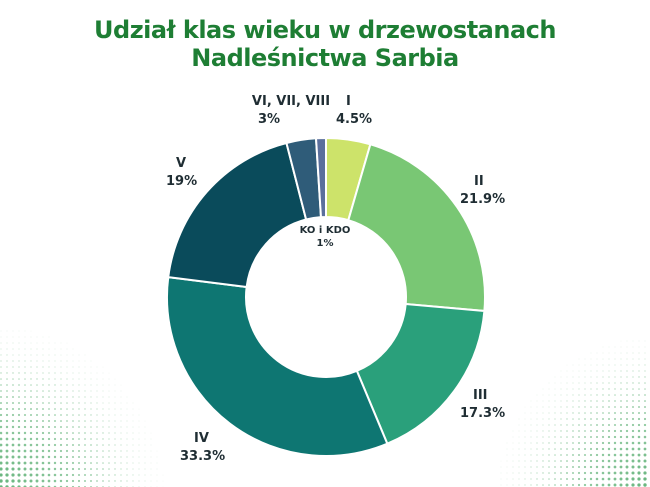  I want to click on slice-label-name: II, so click(479, 181).